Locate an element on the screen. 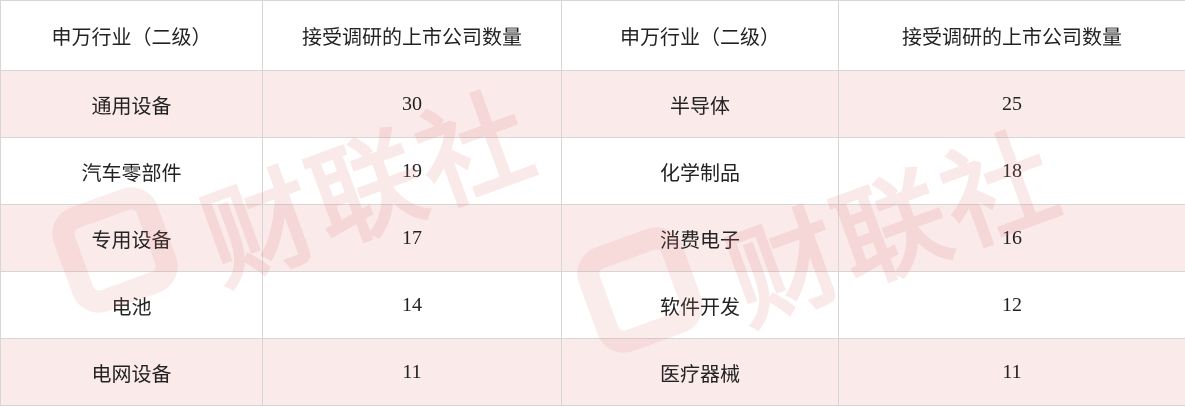 Image resolution: width=1185 pixels, height=406 pixels. industry-cell: 医疗器械 is located at coordinates (700, 372).